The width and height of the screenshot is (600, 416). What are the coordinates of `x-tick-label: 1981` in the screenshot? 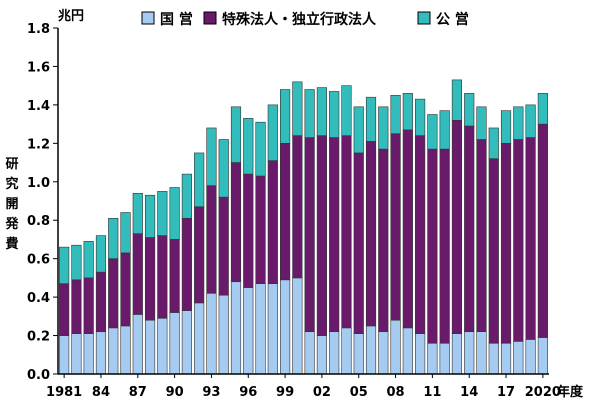 It's located at (64, 392).